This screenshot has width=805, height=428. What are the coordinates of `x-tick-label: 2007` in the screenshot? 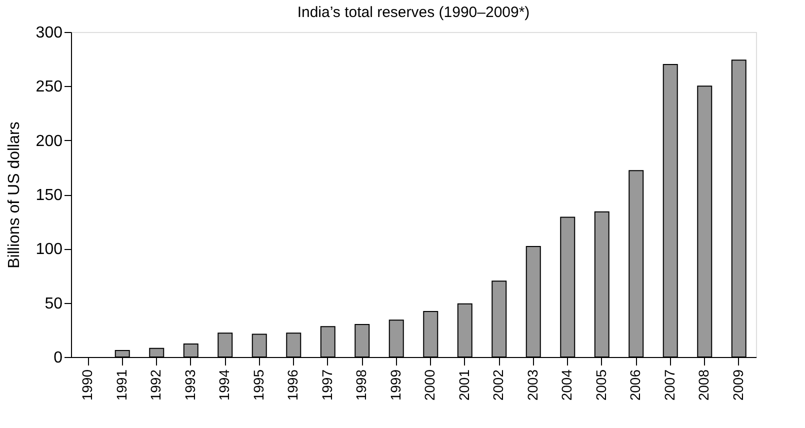 It's located at (669, 385).